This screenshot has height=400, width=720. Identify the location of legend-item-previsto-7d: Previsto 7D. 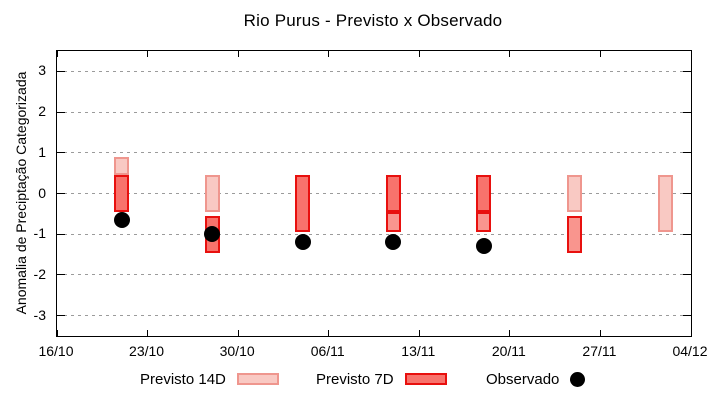
(381, 379).